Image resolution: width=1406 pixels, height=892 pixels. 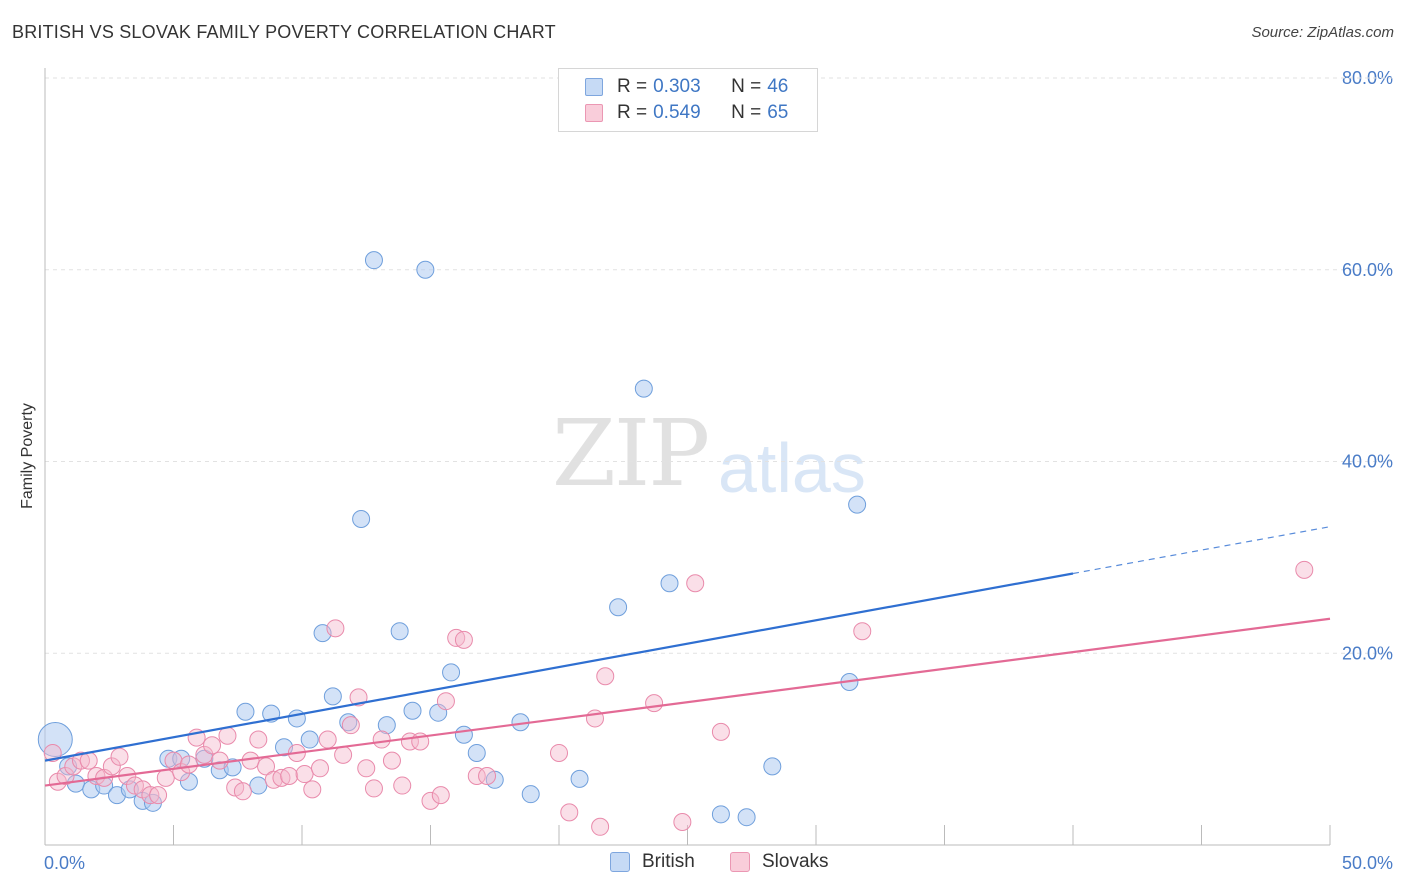 What do you see at coordinates (778, 86) in the screenshot?
I see `legend-n-value: 46` at bounding box center [778, 86].